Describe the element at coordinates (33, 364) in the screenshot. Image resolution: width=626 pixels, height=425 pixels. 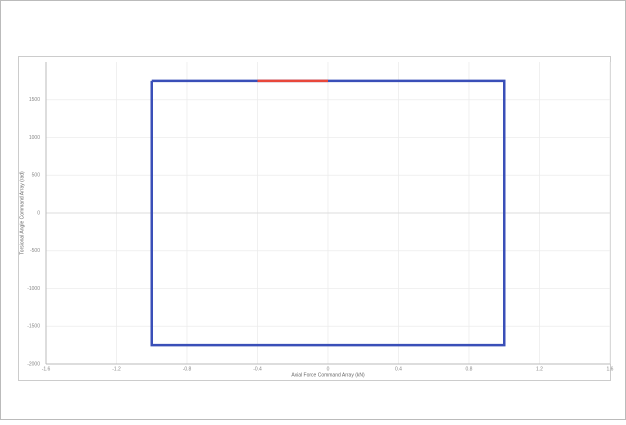
I see `y-tick-label: -2000` at that location.